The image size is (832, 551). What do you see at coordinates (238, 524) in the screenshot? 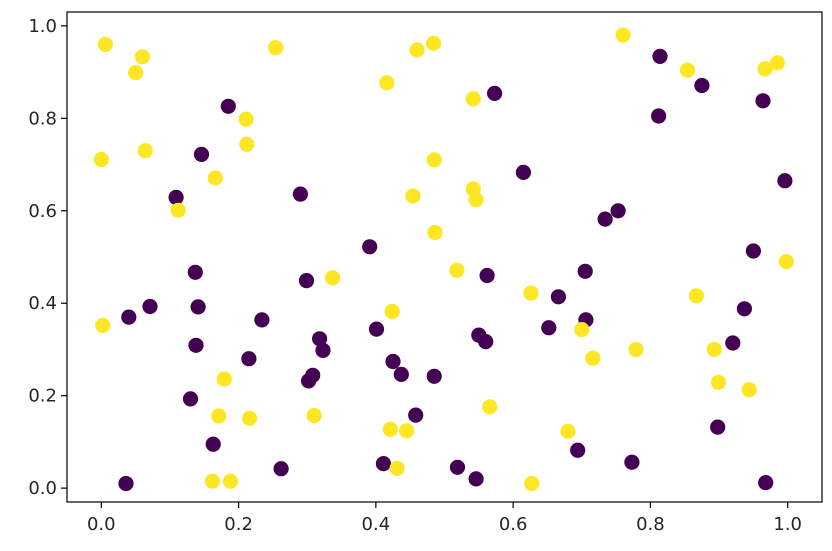
I see `x-tick-label: 0.2` at bounding box center [238, 524].